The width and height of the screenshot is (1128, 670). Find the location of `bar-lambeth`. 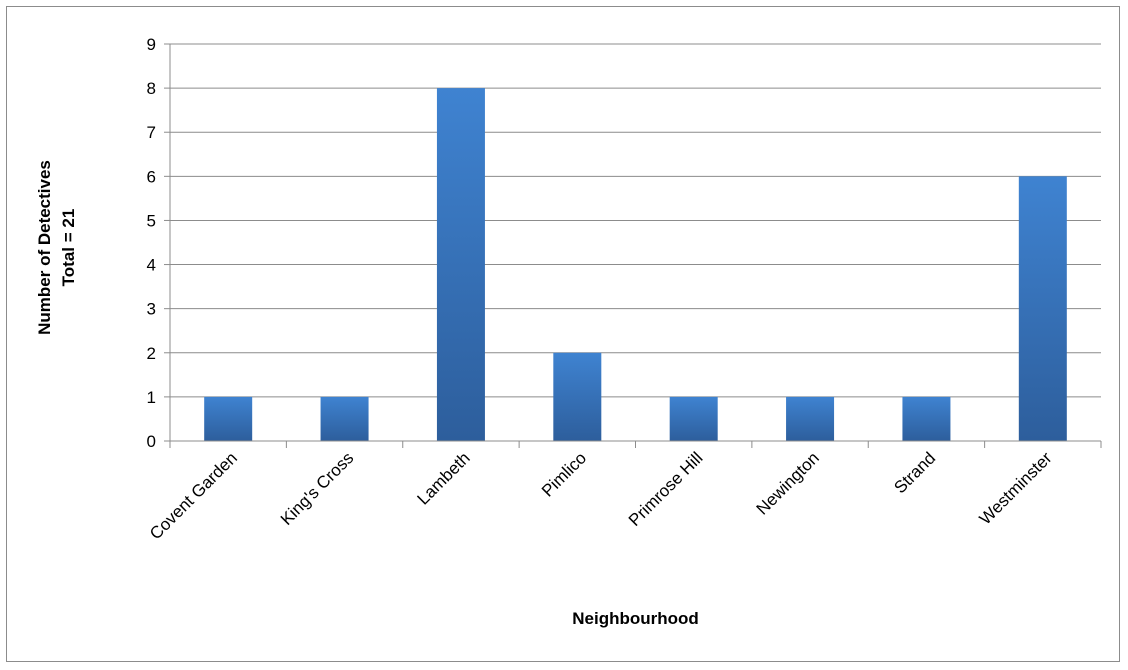

bar-lambeth is located at coordinates (460, 264).